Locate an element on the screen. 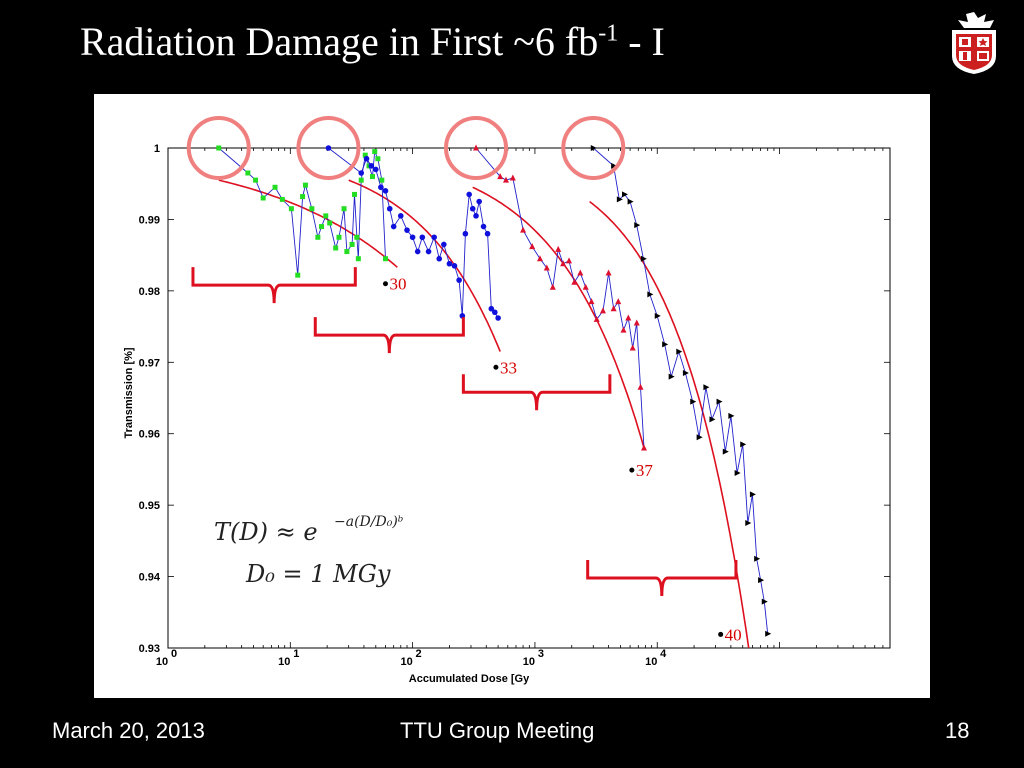 The height and width of the screenshot is (768, 1024). y-tick-label: 0.95 is located at coordinates (149, 506).